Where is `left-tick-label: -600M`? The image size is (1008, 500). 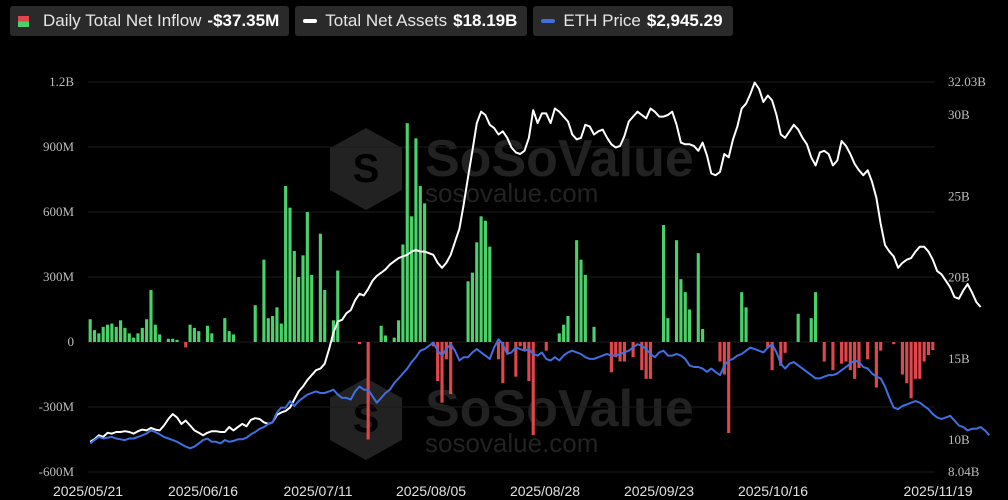
left-tick-label: -600M is located at coordinates (57, 471).